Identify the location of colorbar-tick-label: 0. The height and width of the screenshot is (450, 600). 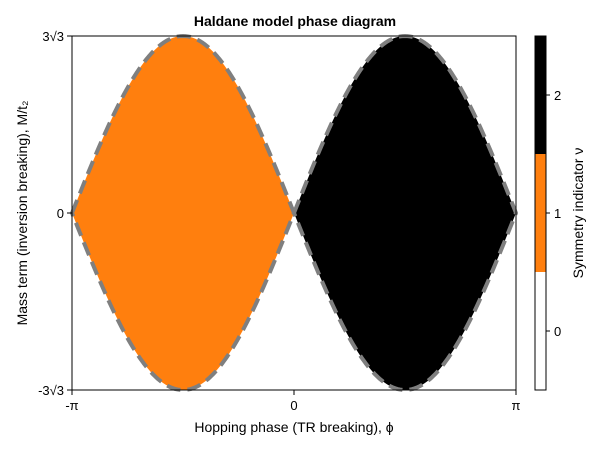
(557, 331).